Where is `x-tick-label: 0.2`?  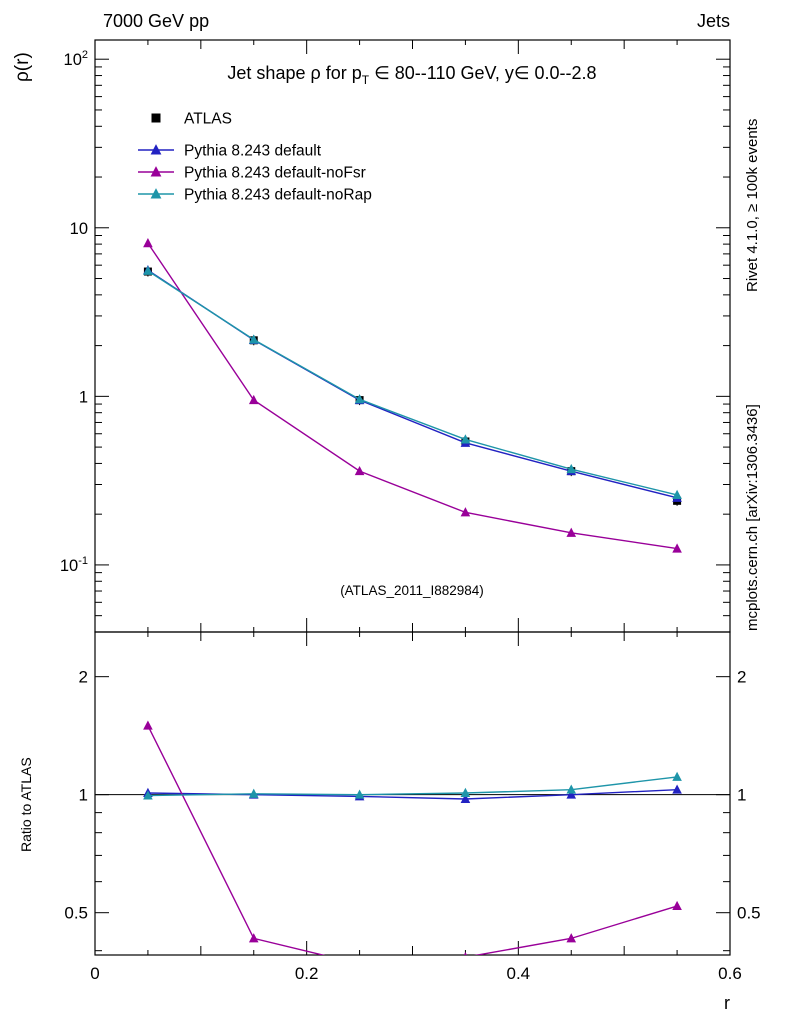
x-tick-label: 0.2 is located at coordinates (307, 973).